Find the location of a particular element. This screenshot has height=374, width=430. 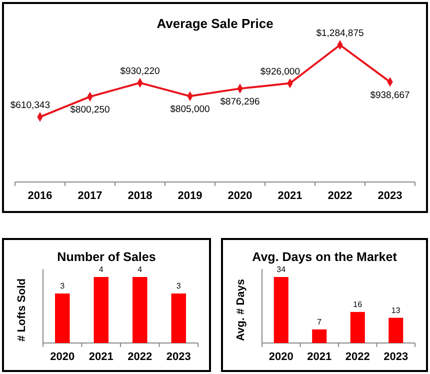

data-label: $876,296 is located at coordinates (240, 102).